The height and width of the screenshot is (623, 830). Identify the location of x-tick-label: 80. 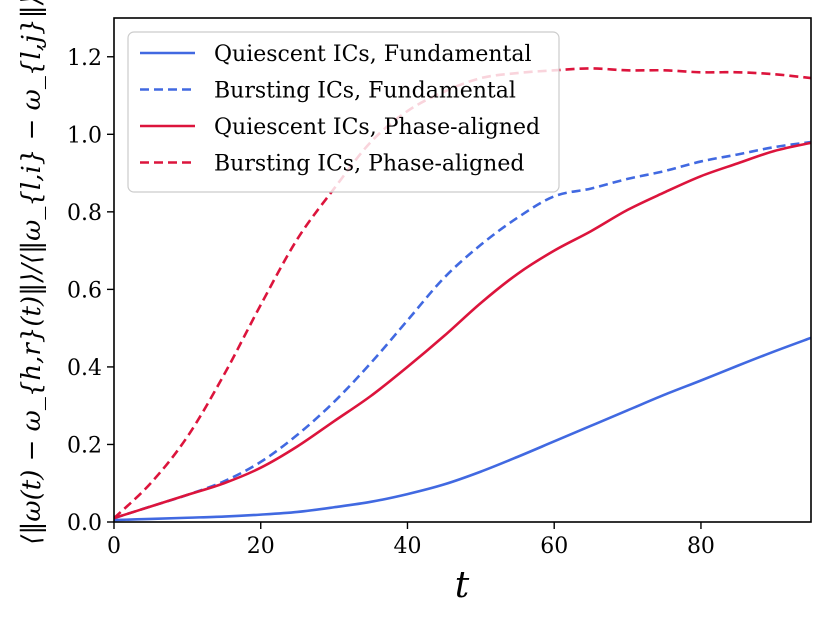
(701, 546).